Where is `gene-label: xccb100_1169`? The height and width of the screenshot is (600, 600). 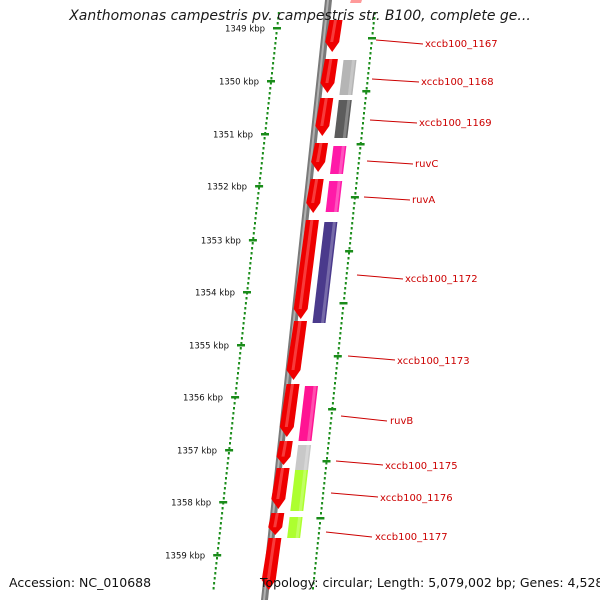
gene-label: xccb100_1169 is located at coordinates (455, 123).